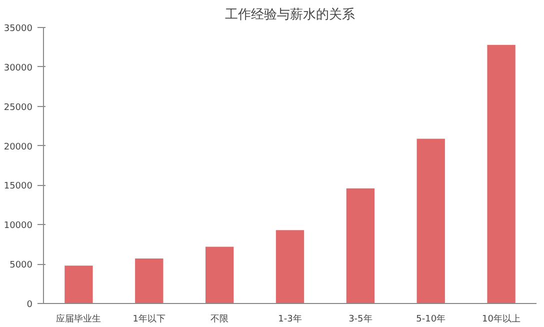 This screenshot has height=327, width=544. I want to click on y-tick-label: 25000, so click(18, 107).